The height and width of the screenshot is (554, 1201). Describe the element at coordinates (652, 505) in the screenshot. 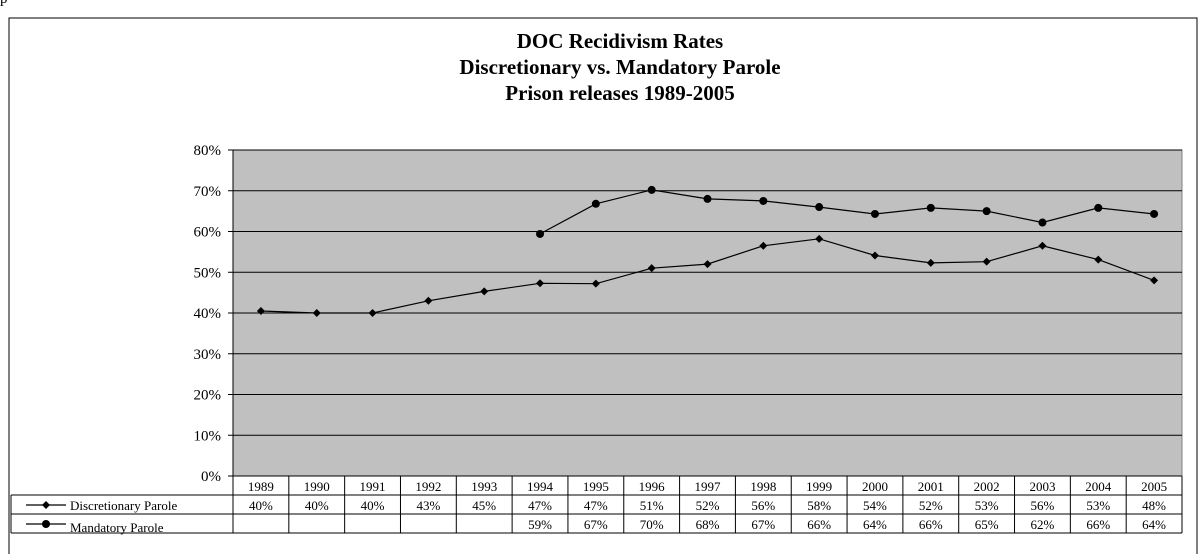

I see `data-label: 51%` at that location.